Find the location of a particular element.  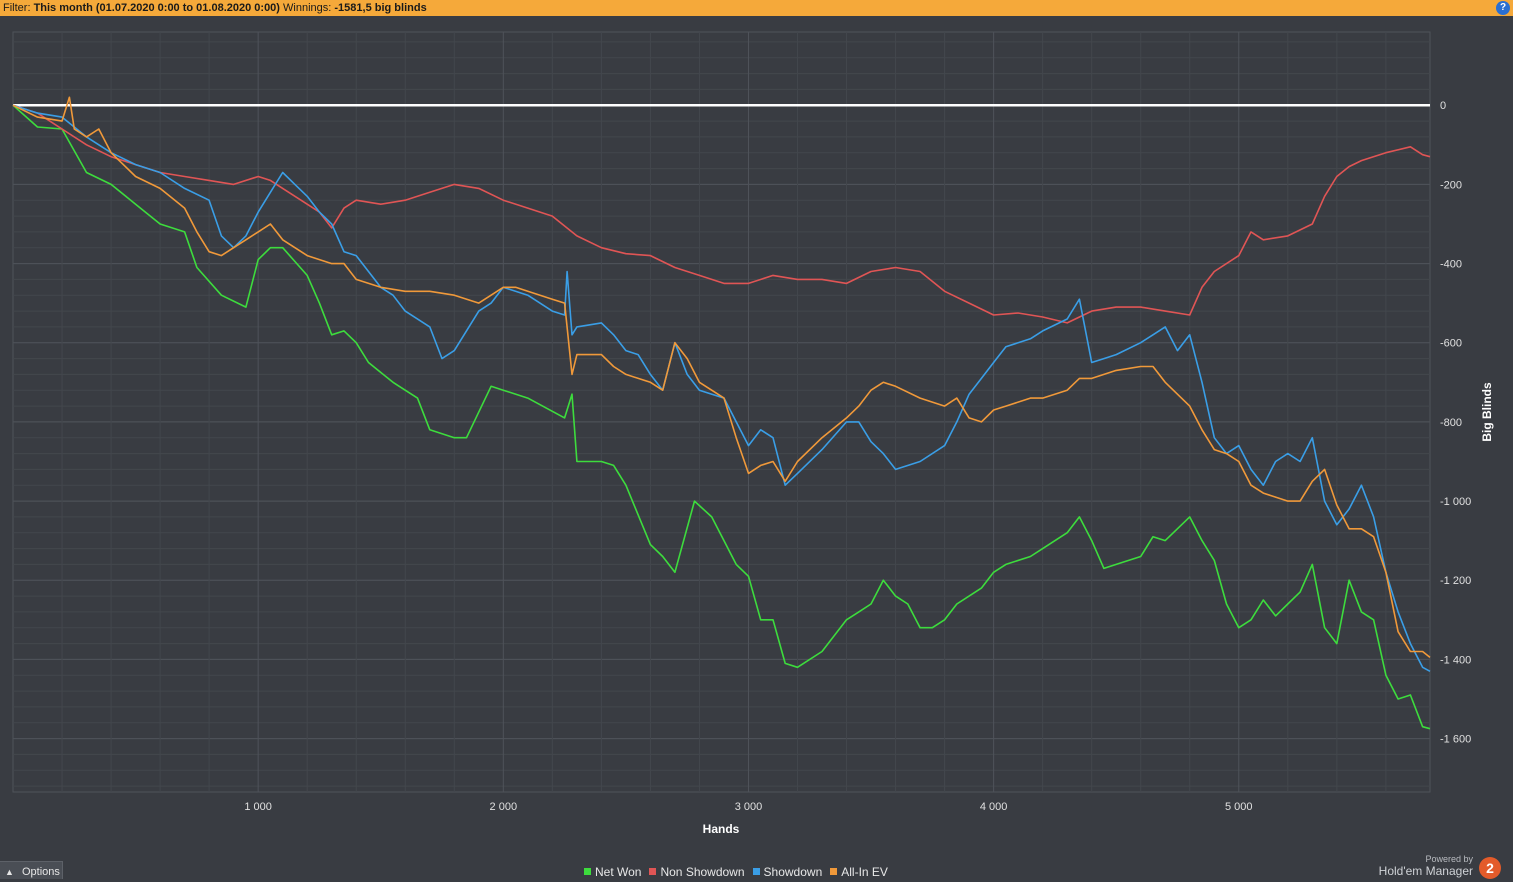

brand-powered-by: Powered by is located at coordinates (1449, 859).